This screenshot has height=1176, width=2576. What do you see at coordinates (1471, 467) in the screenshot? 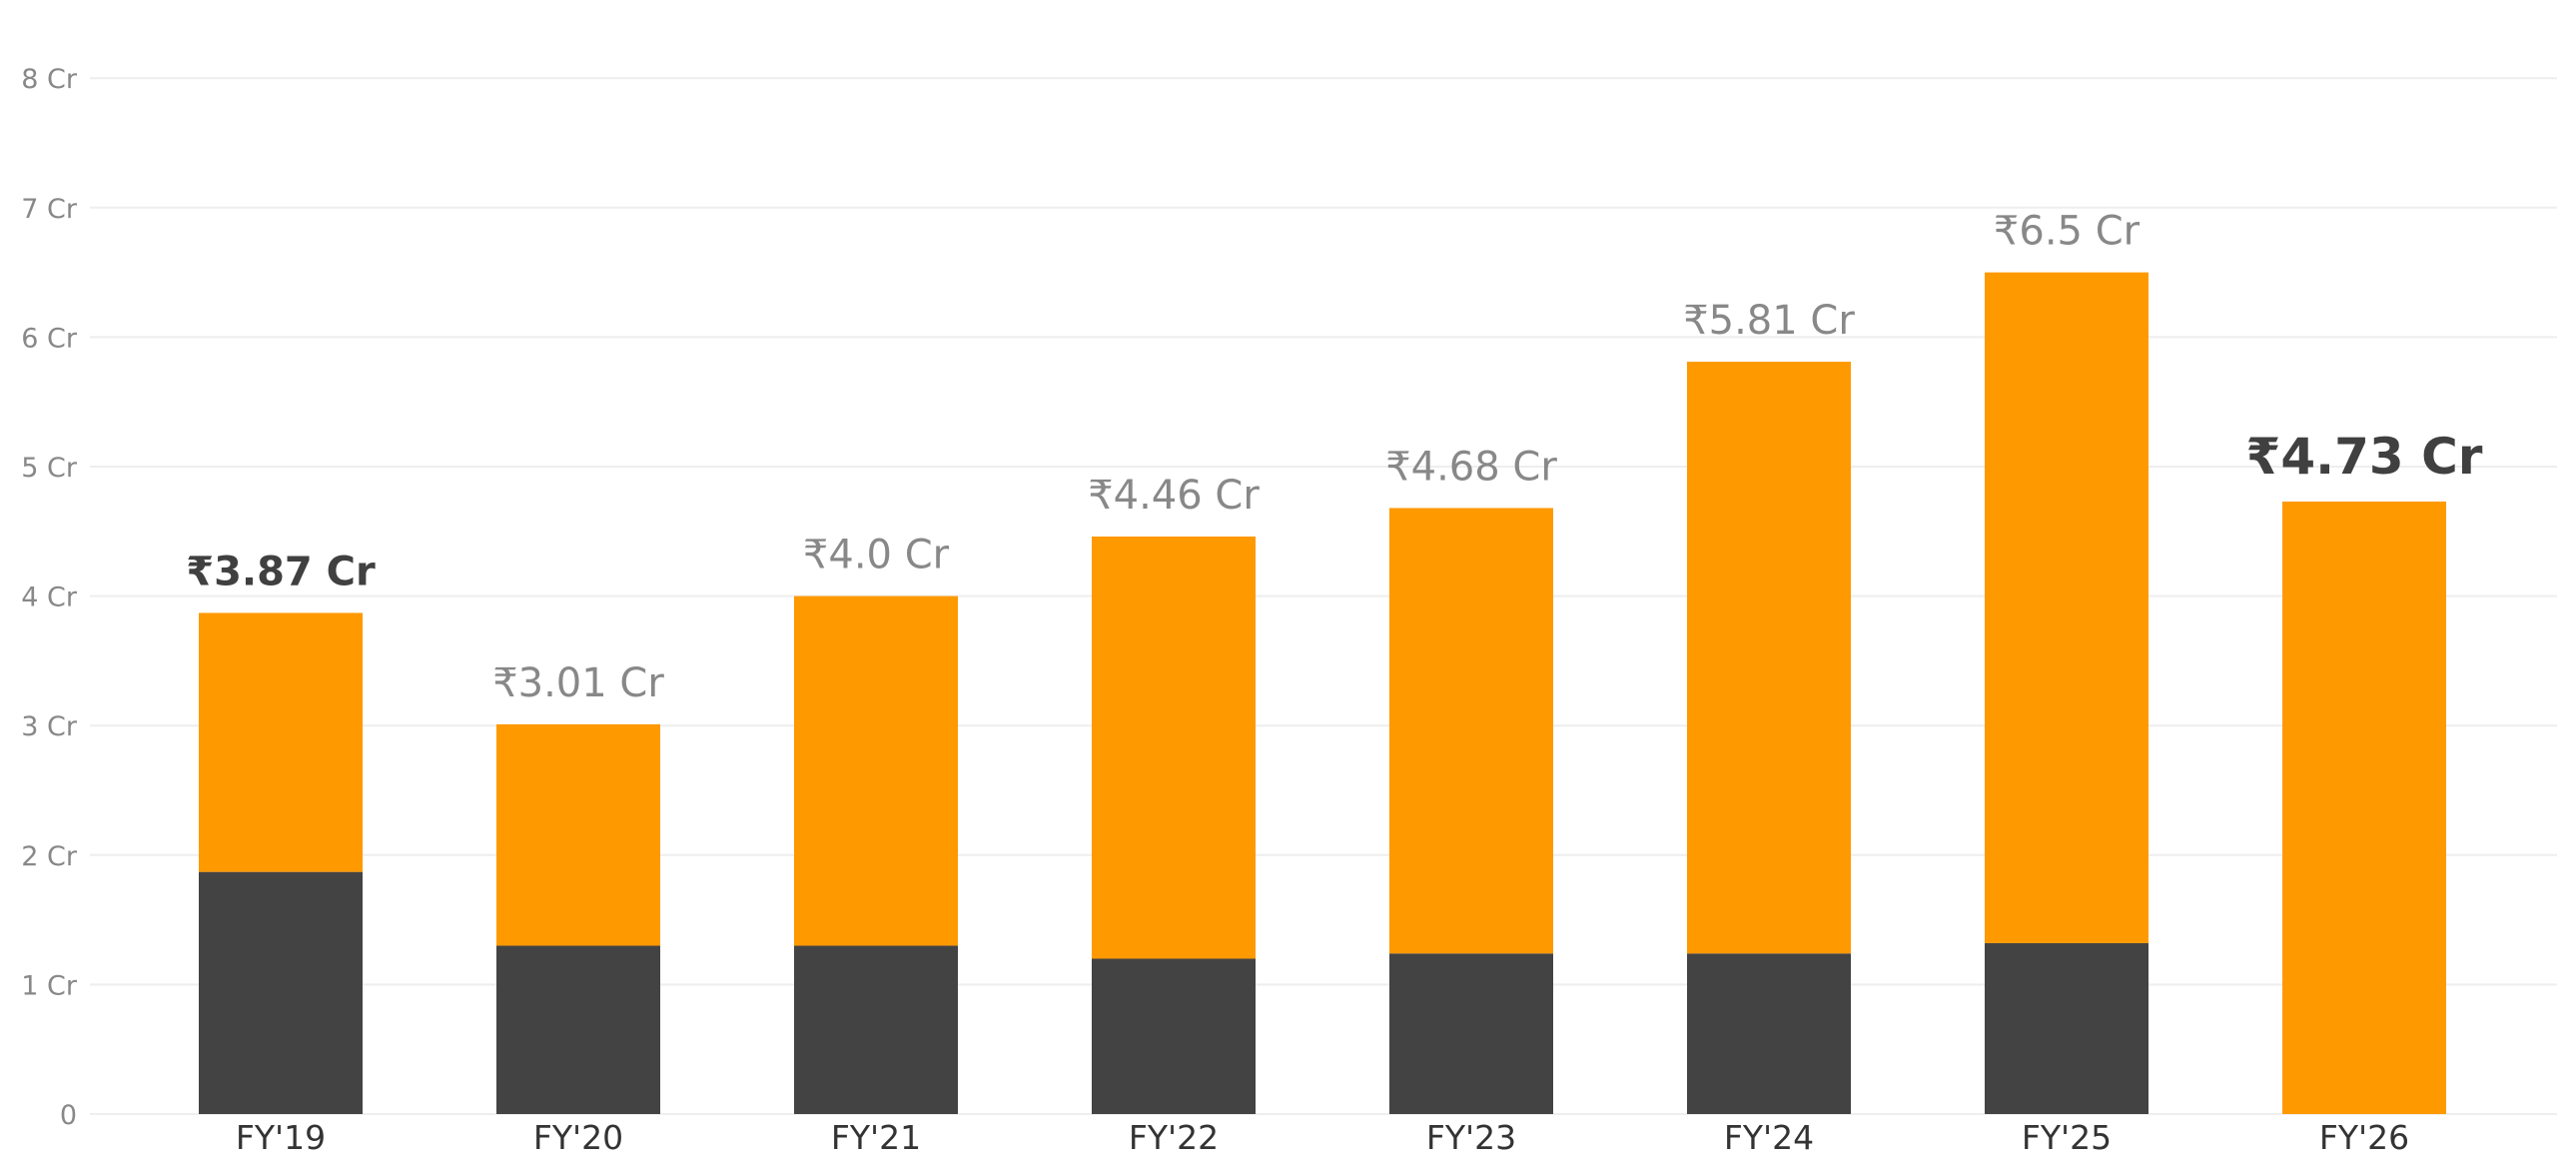
I see `total-label: ₹4.68 Cr` at bounding box center [1471, 467].